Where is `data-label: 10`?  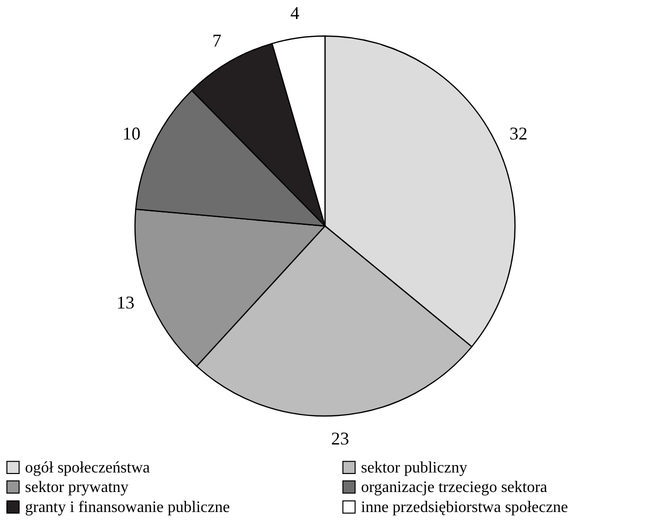
data-label: 10 is located at coordinates (131, 134).